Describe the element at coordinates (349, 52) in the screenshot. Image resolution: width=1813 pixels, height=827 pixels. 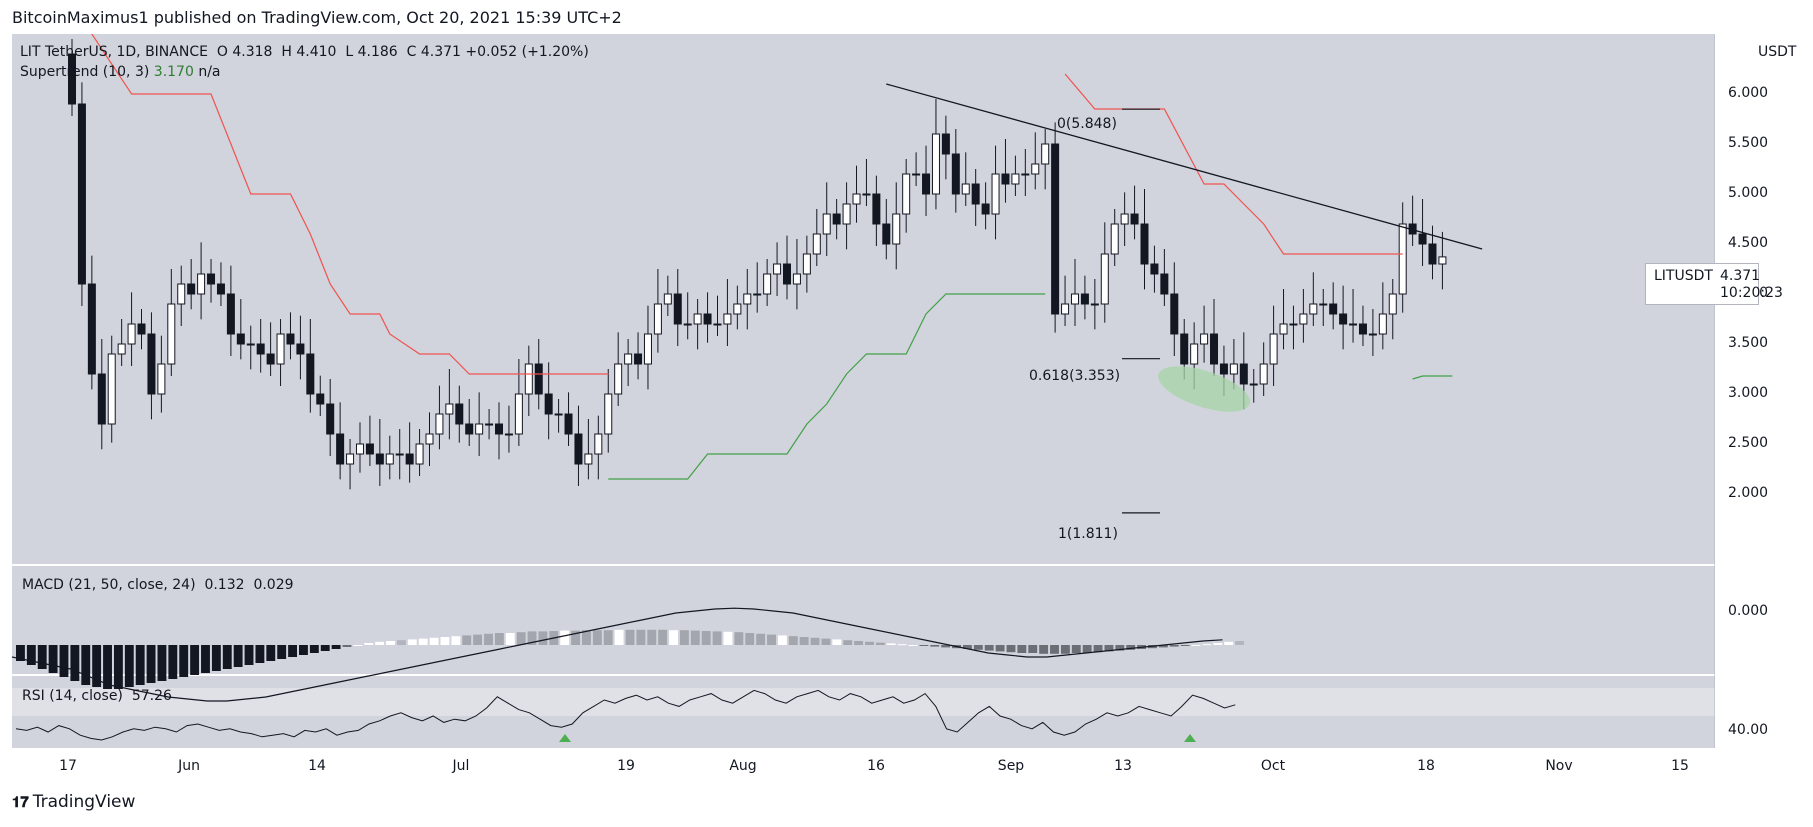
I see `legend-l-label: L` at that location.